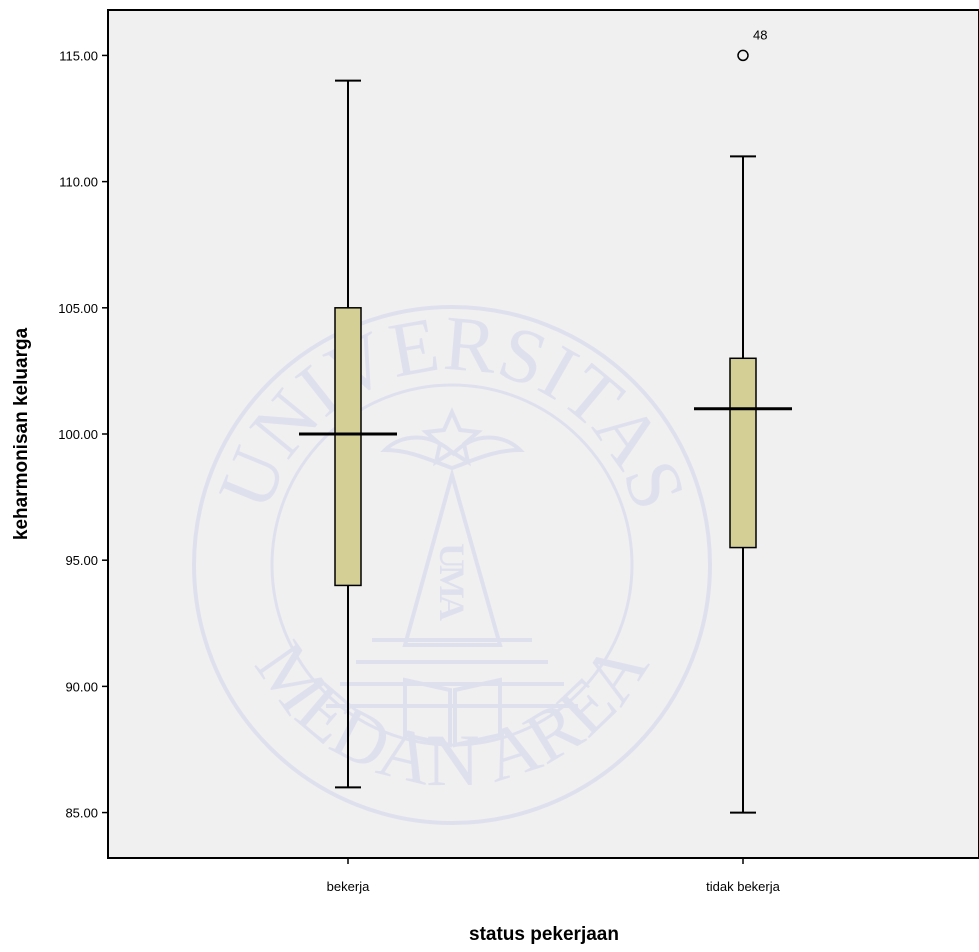 The height and width of the screenshot is (952, 979). What do you see at coordinates (348, 886) in the screenshot?
I see `x-tick-label: bekerja` at bounding box center [348, 886].